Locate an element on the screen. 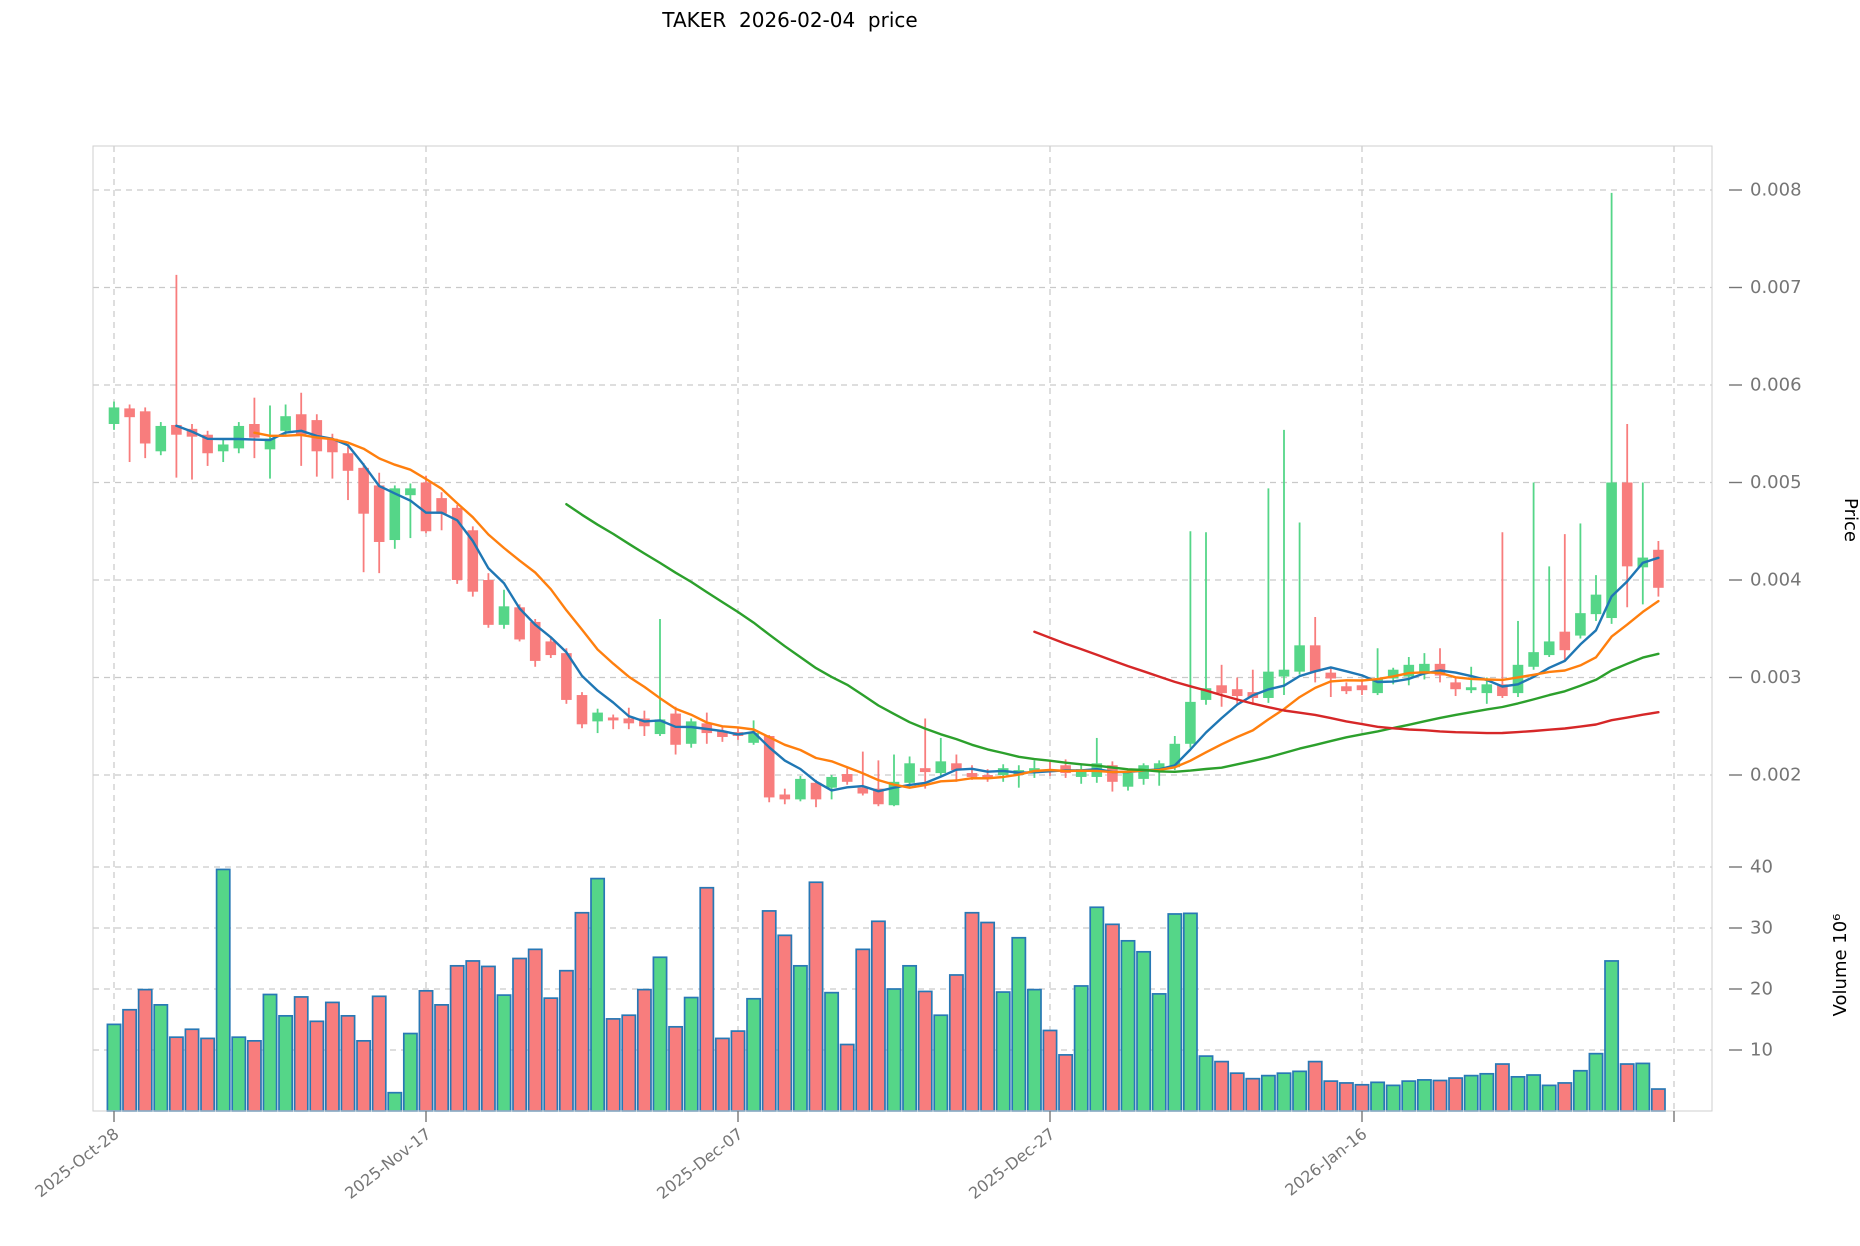 The height and width of the screenshot is (1246, 1860). ma-line-ma30 is located at coordinates (1112, 638).